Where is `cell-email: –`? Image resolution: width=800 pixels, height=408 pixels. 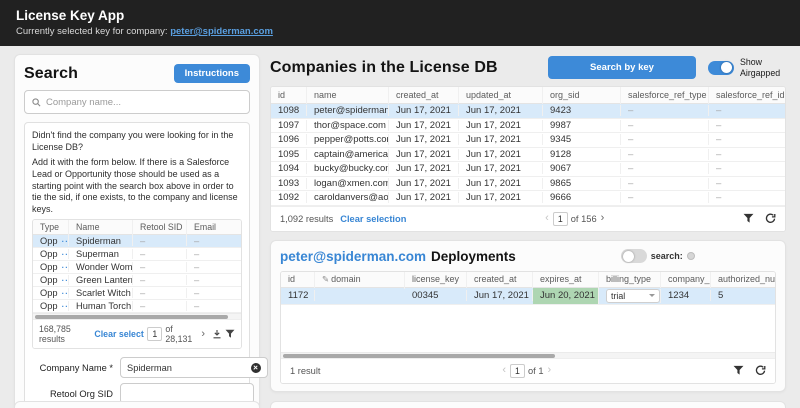 cell-email: – is located at coordinates (197, 280).